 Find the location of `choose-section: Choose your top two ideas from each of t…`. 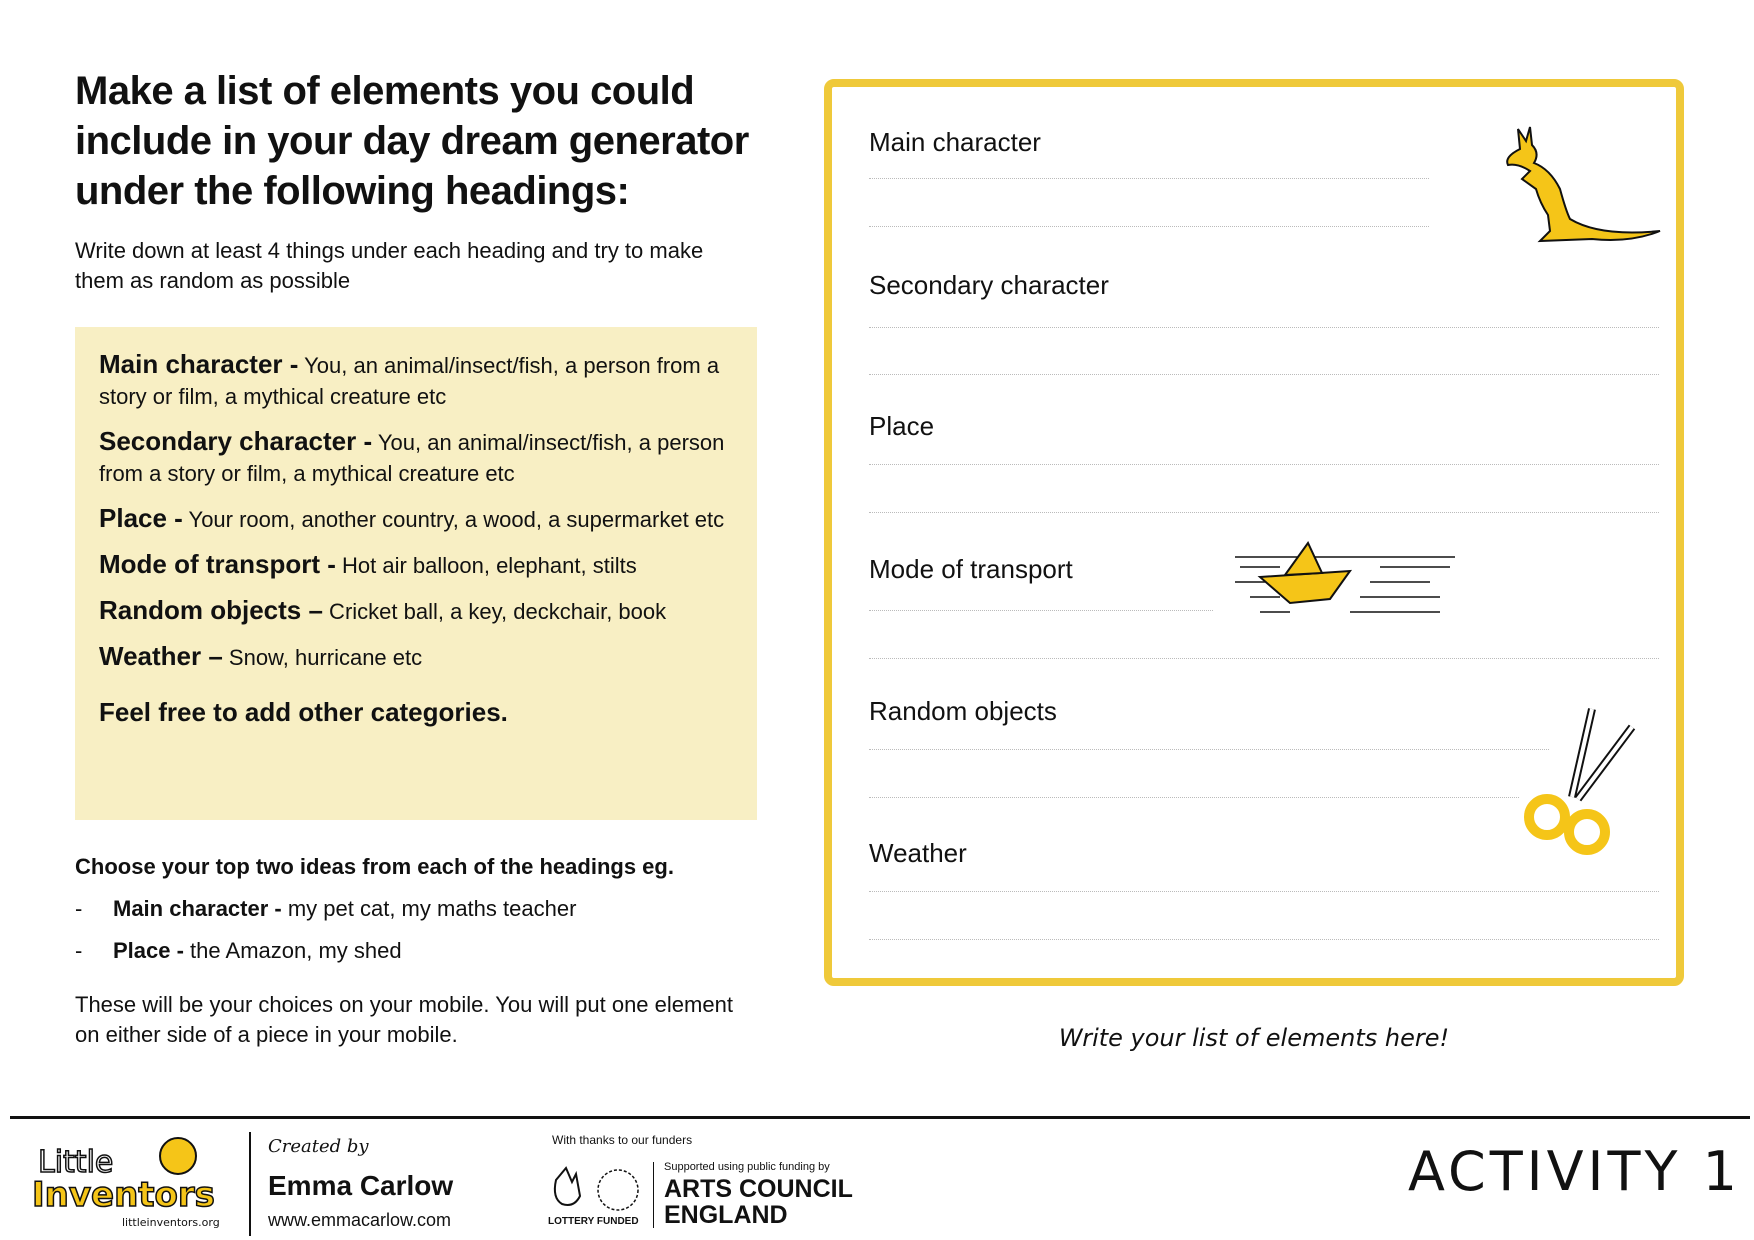

choose-section: Choose your top two ideas from each of t… is located at coordinates (425, 909).